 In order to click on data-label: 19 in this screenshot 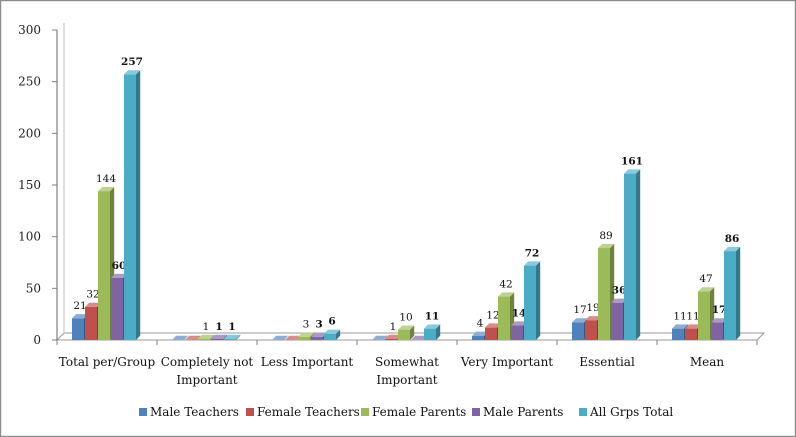, I will do `click(592, 308)`.